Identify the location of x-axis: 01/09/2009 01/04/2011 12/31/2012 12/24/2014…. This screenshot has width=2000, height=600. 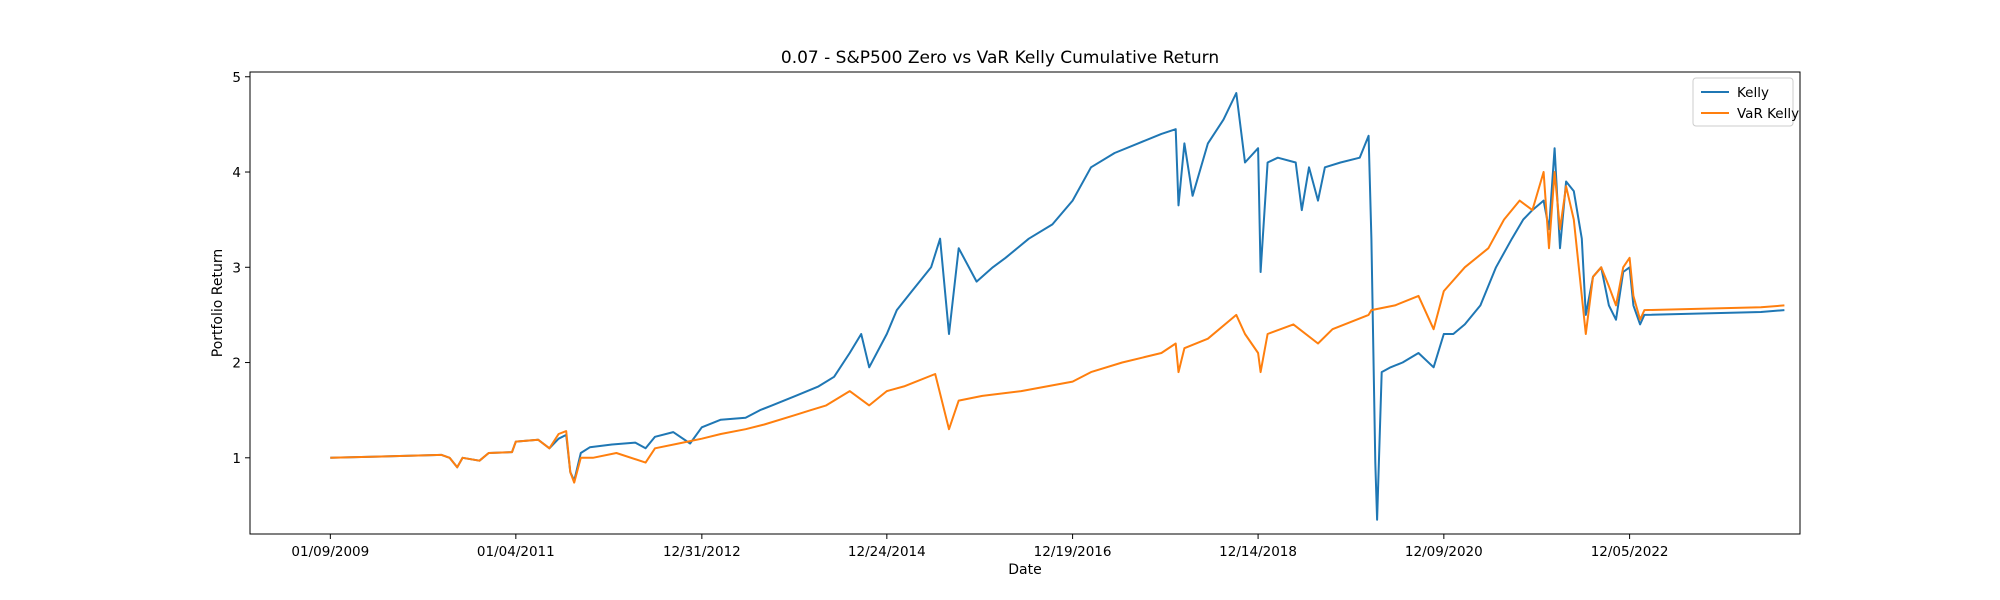
(980, 547).